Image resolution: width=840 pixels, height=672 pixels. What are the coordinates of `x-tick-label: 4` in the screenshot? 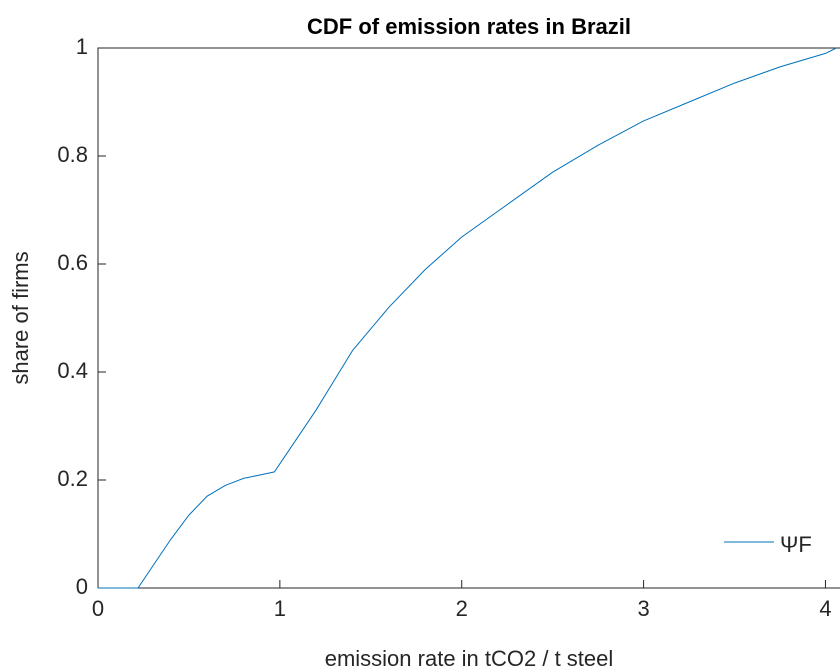 It's located at (825, 608).